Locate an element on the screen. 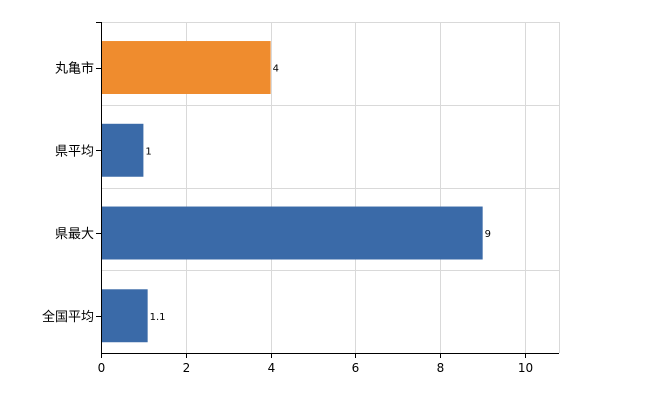 The height and width of the screenshot is (400, 650). data-label: 4 is located at coordinates (276, 69).